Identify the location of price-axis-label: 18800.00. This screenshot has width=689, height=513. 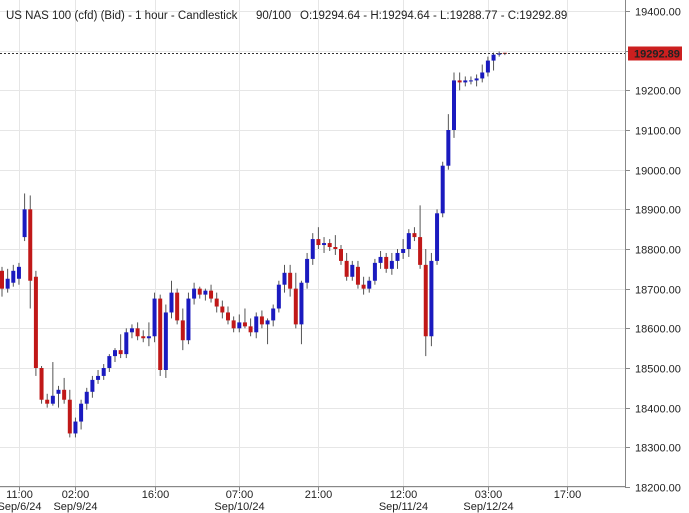
(658, 251).